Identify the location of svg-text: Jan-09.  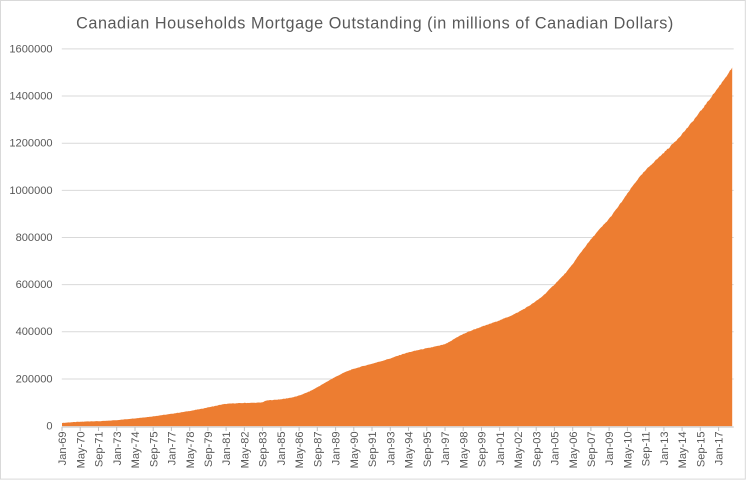
(610, 448).